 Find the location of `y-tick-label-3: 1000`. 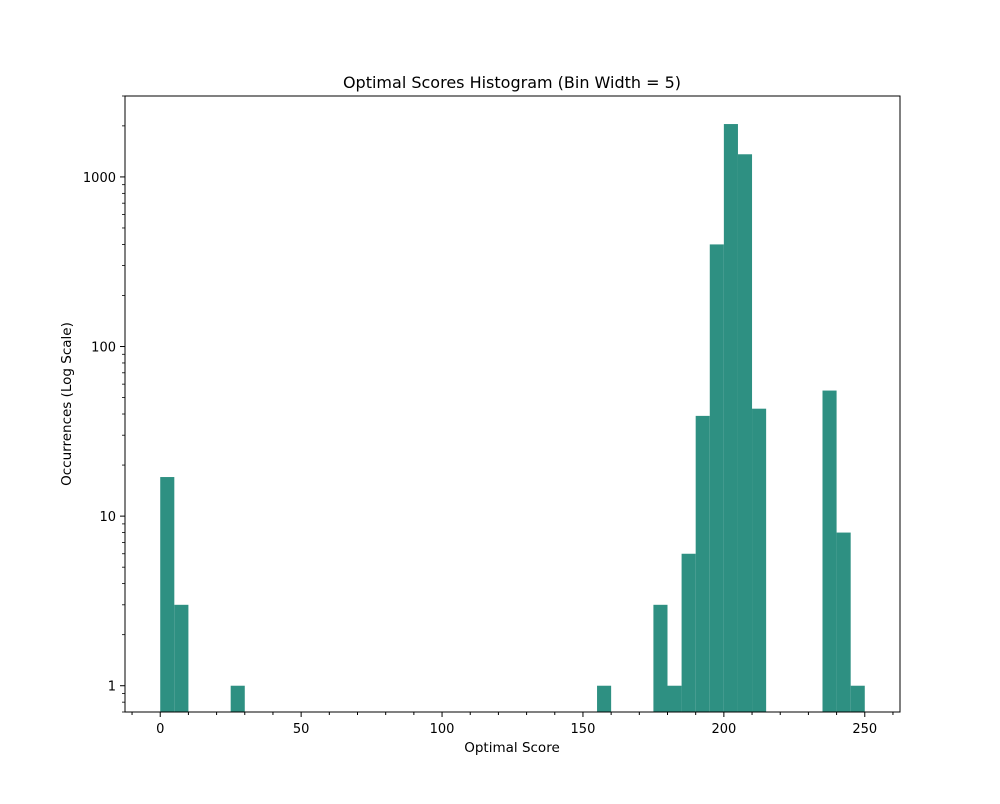

y-tick-label-3: 1000 is located at coordinates (99, 178).